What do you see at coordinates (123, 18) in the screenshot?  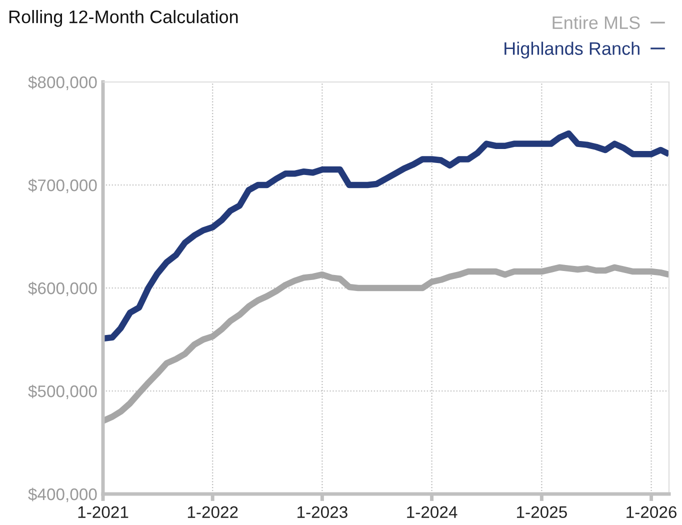 I see `chart-title: Rolling 12-Month Calculation` at bounding box center [123, 18].